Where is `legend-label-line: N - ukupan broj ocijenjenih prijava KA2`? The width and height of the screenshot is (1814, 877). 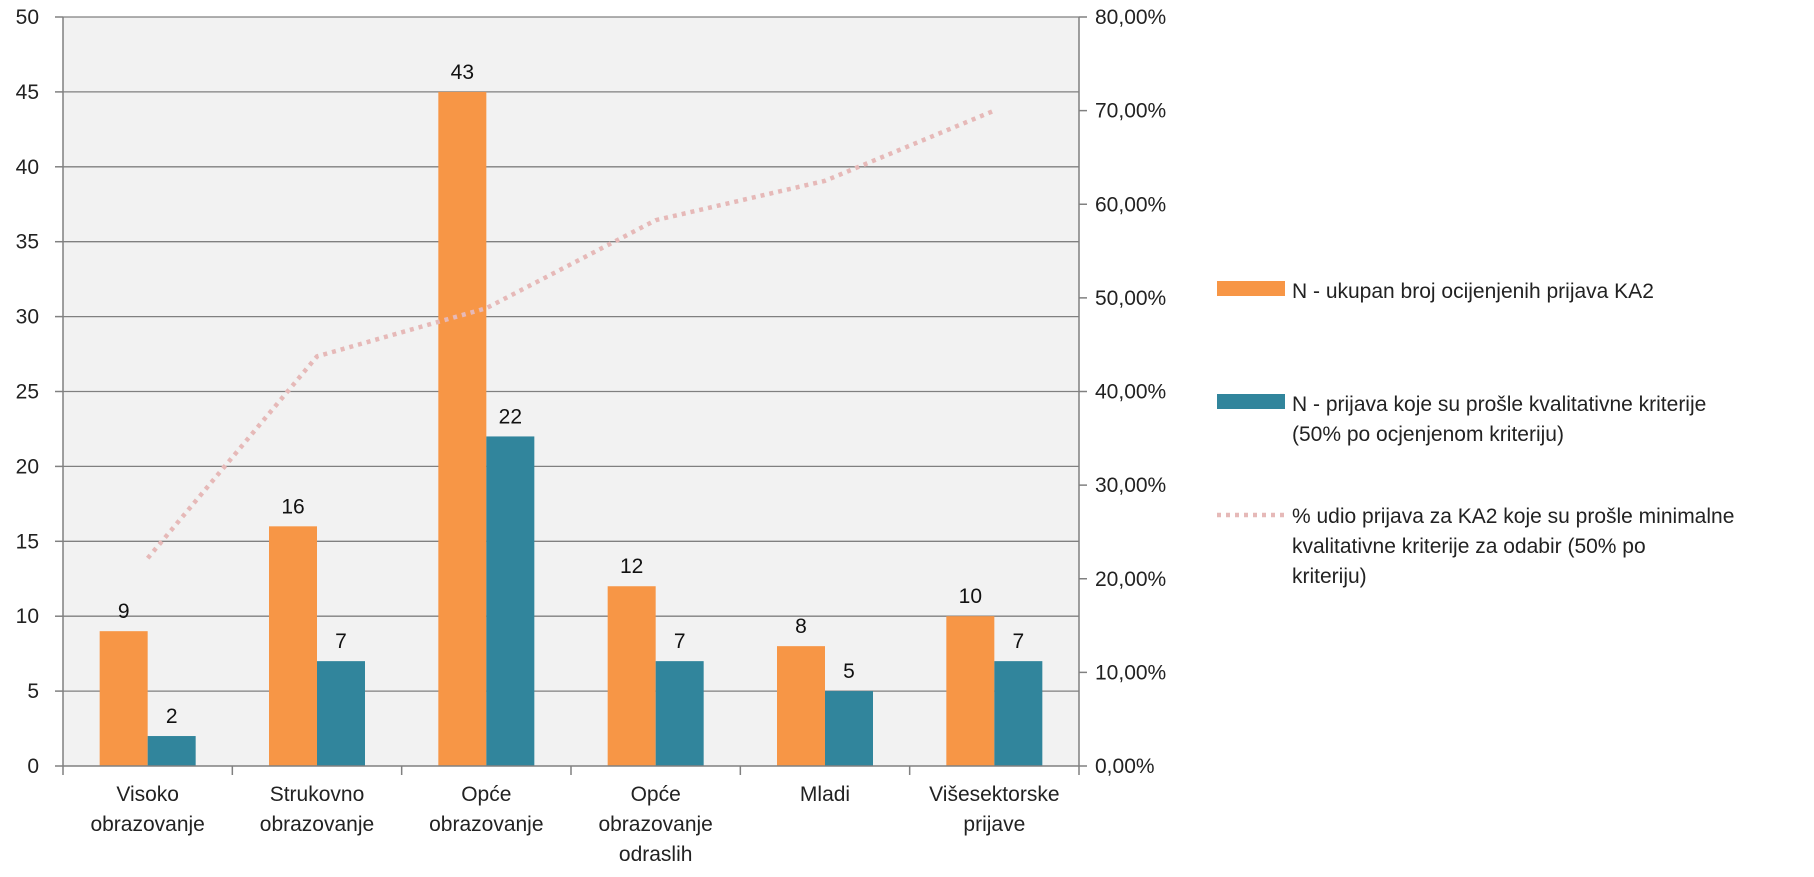 legend-label-line: N - ukupan broj ocijenjenih prijava KA2 is located at coordinates (1473, 291).